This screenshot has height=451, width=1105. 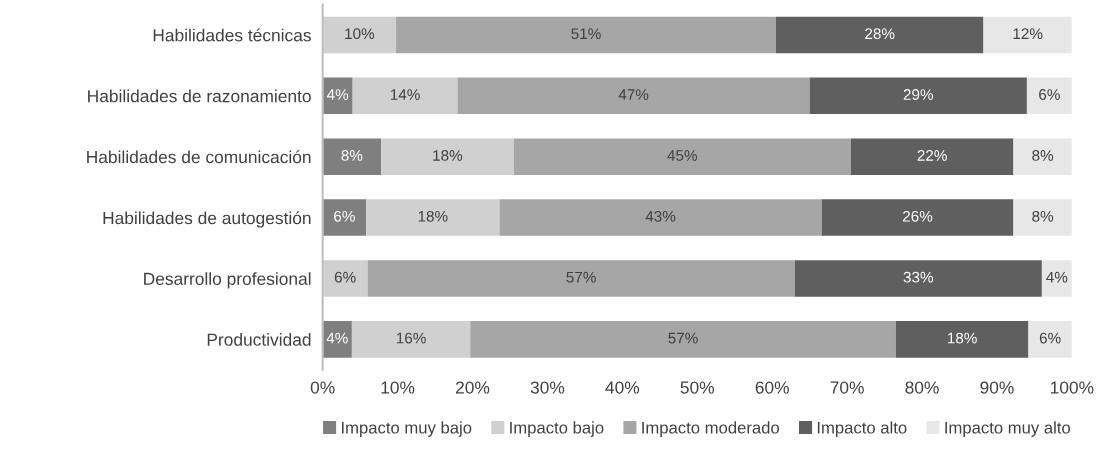 I want to click on data-label: 47%, so click(x=633, y=94).